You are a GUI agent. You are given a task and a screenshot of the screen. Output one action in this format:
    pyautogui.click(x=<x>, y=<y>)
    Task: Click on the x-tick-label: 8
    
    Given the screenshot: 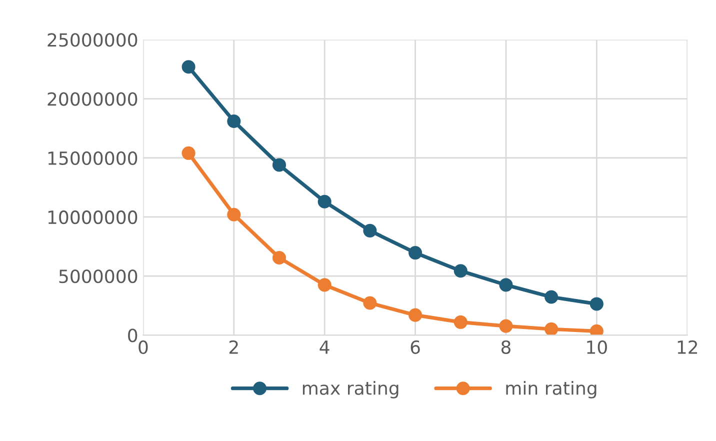 What is the action you would take?
    pyautogui.click(x=505, y=347)
    